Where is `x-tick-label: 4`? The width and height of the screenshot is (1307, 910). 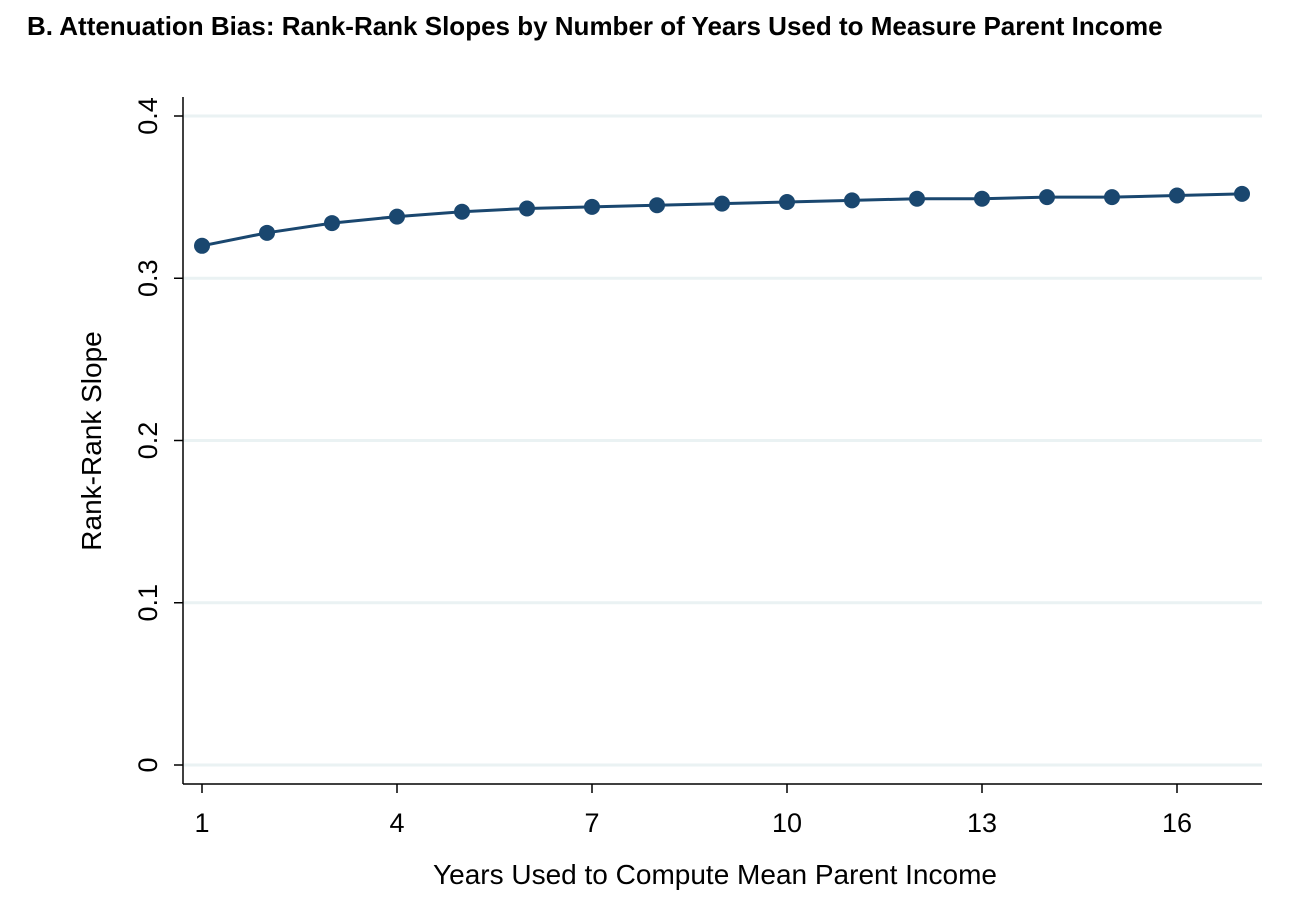
x-tick-label: 4 is located at coordinates (396, 823).